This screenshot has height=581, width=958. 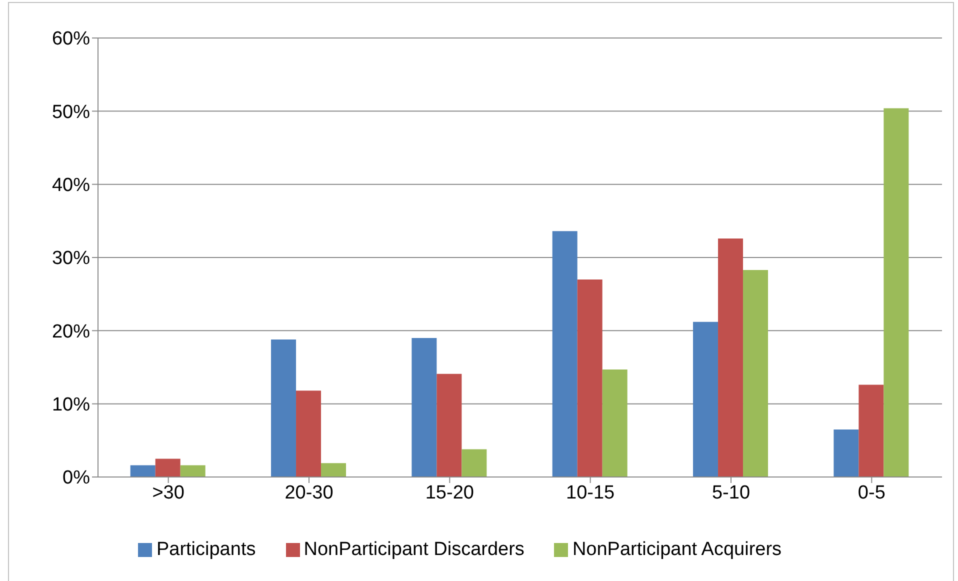 What do you see at coordinates (71, 112) in the screenshot?
I see `y-tick-label: 50%` at bounding box center [71, 112].